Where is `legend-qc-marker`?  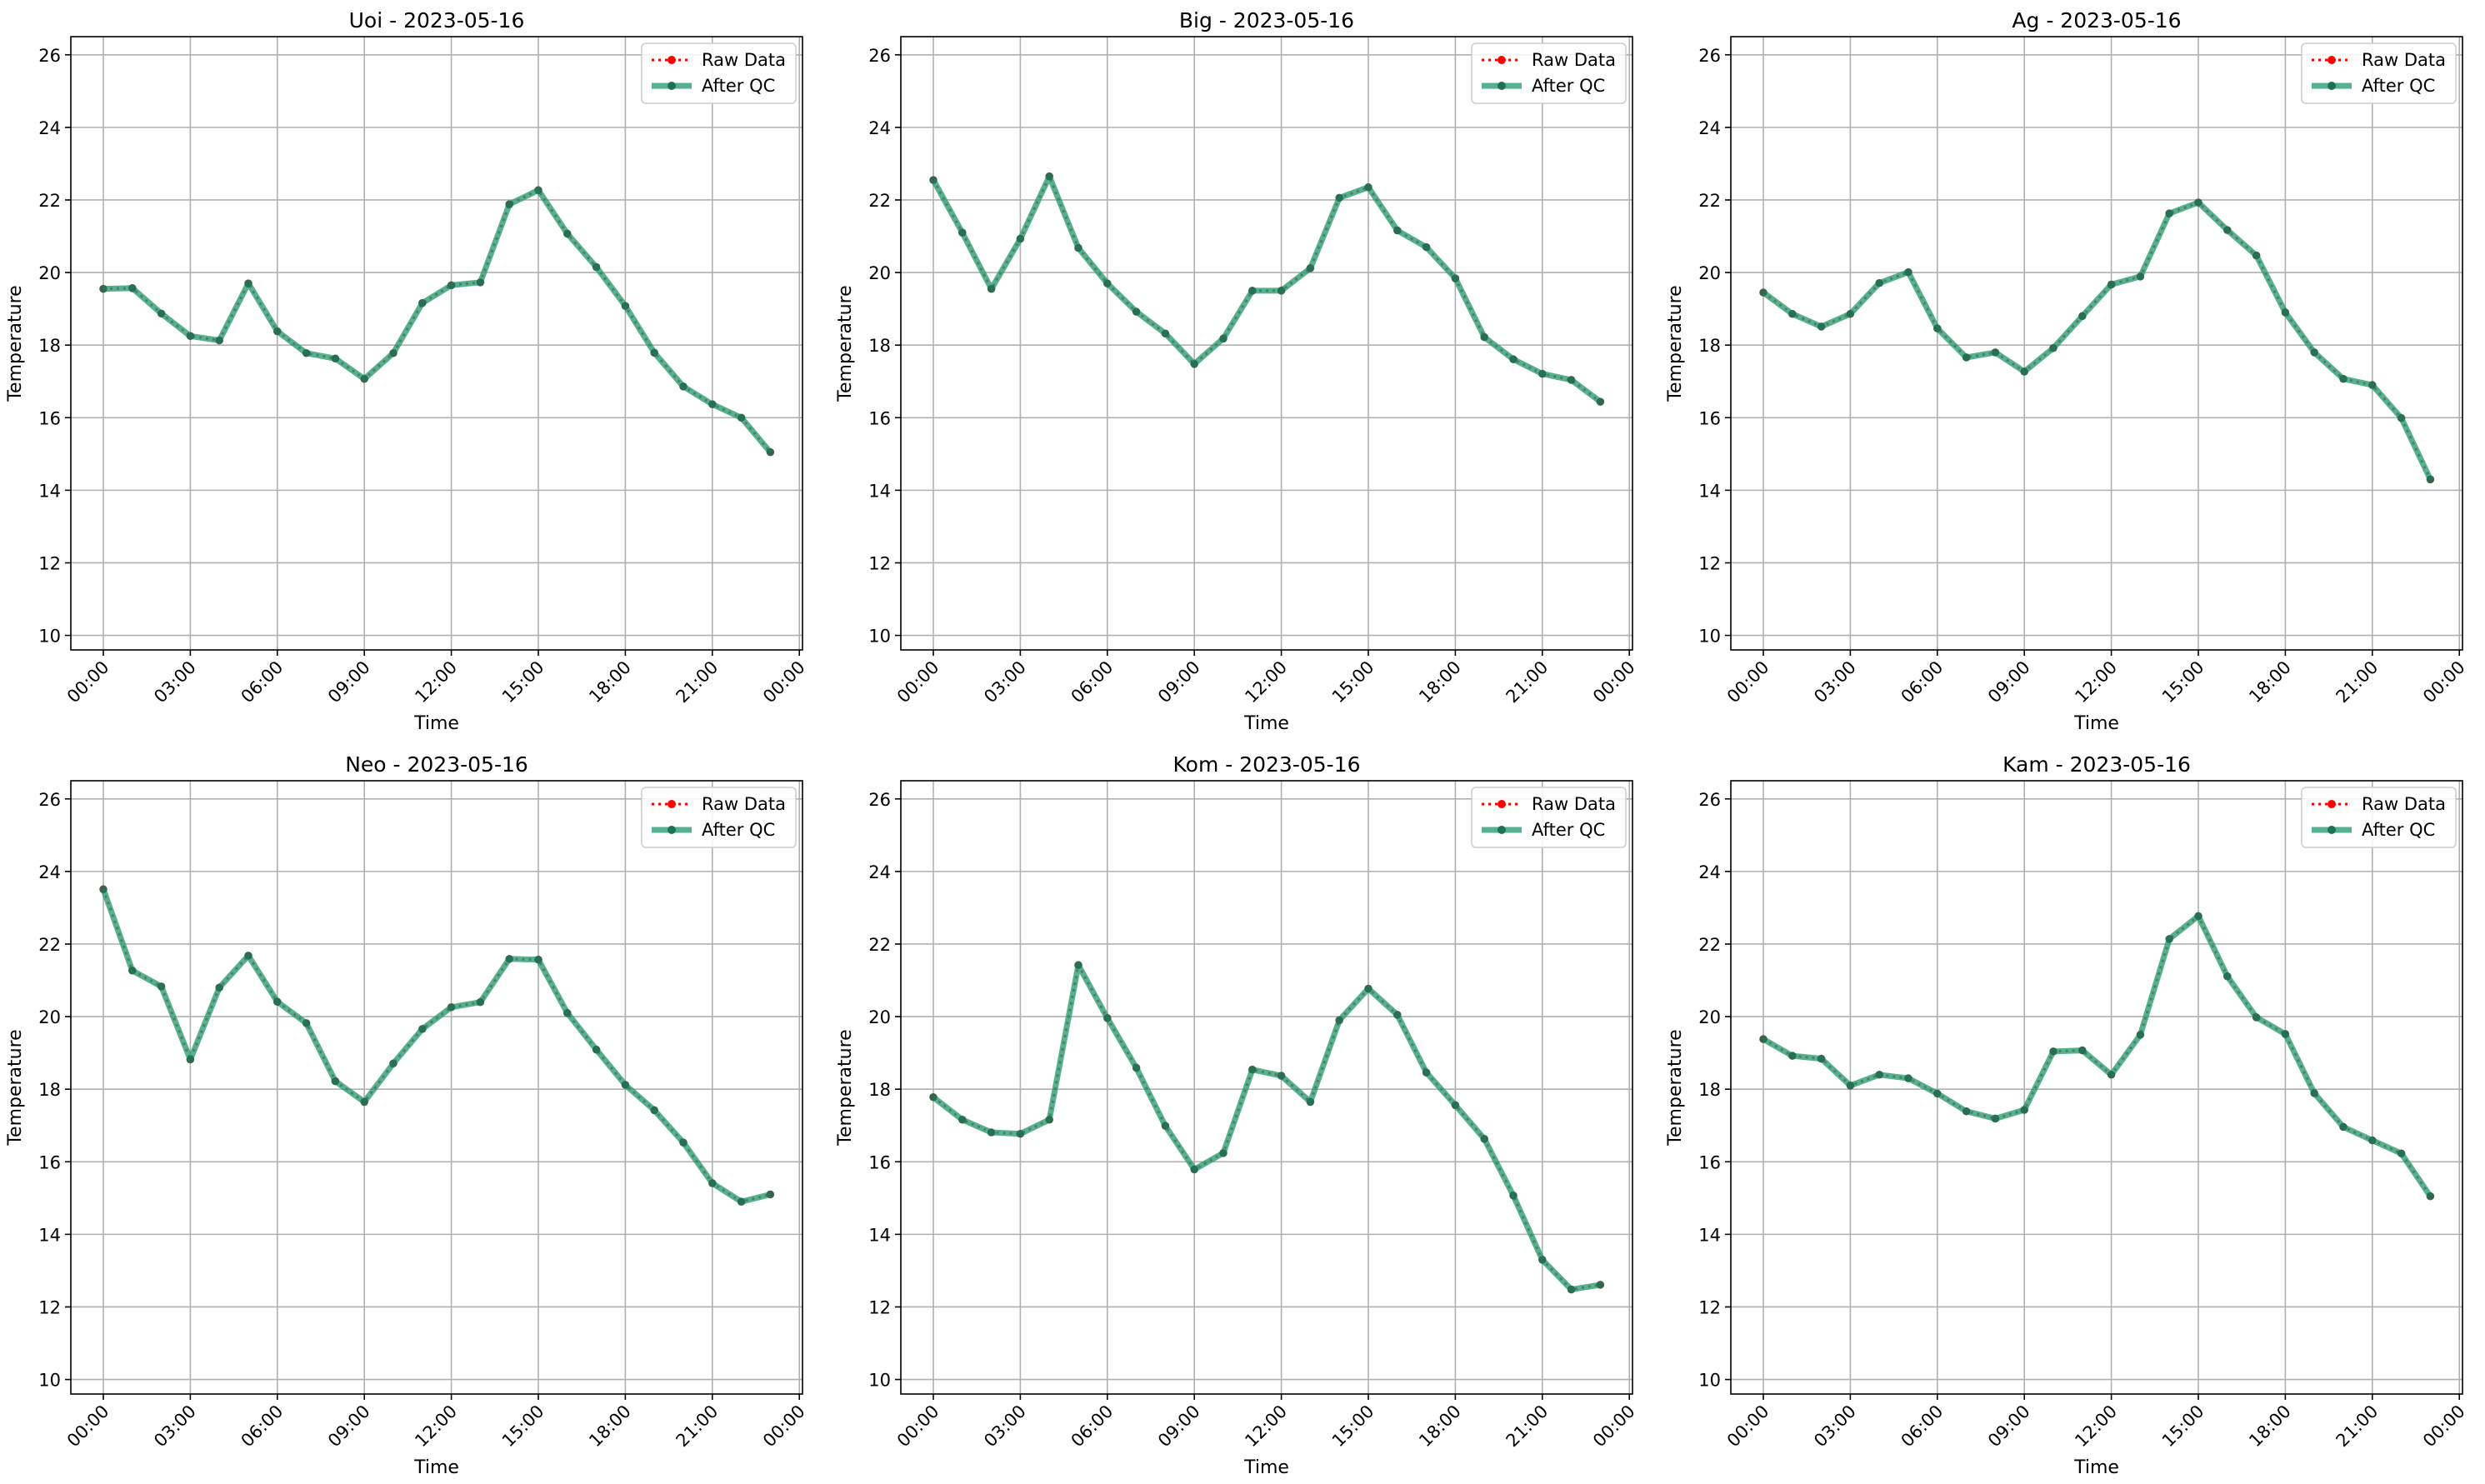 legend-qc-marker is located at coordinates (1502, 830).